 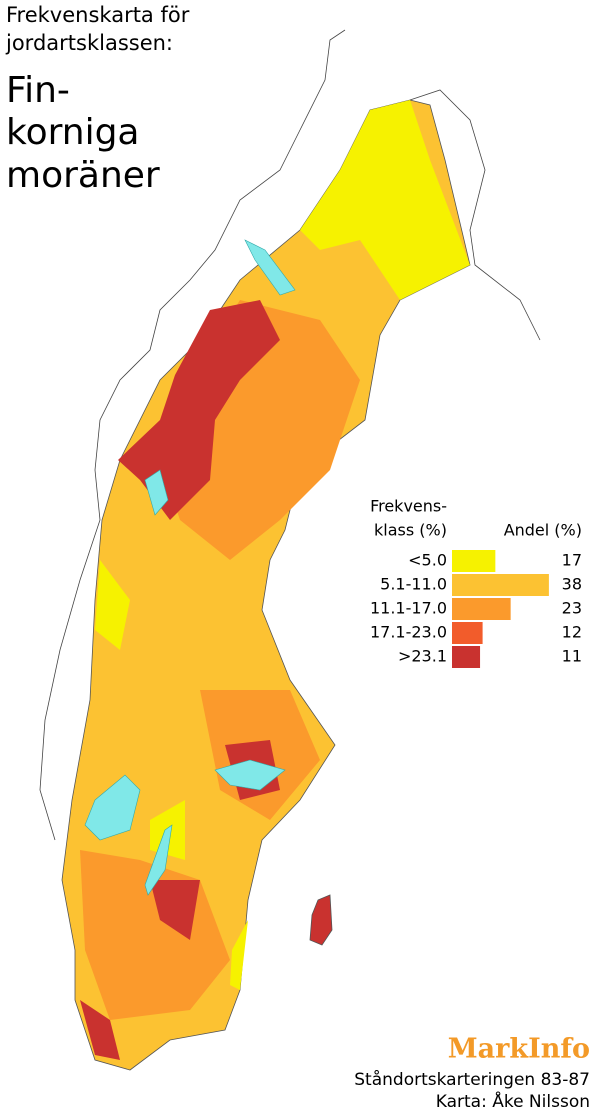 What do you see at coordinates (422, 656) in the screenshot?
I see `legend-label: >23.1` at bounding box center [422, 656].